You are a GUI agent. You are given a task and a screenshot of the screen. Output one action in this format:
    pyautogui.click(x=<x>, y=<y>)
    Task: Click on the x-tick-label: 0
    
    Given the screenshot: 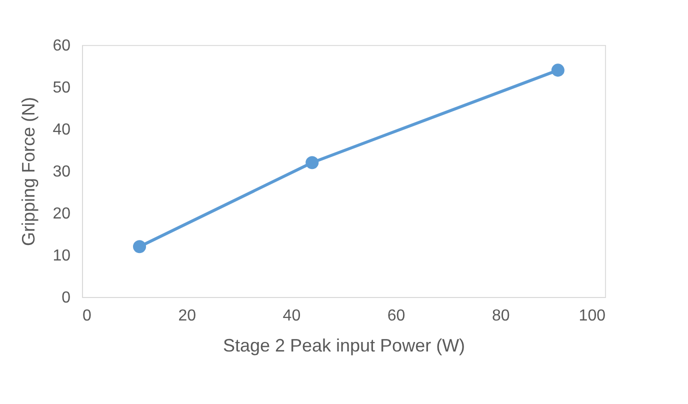 What is the action you would take?
    pyautogui.click(x=87, y=316)
    